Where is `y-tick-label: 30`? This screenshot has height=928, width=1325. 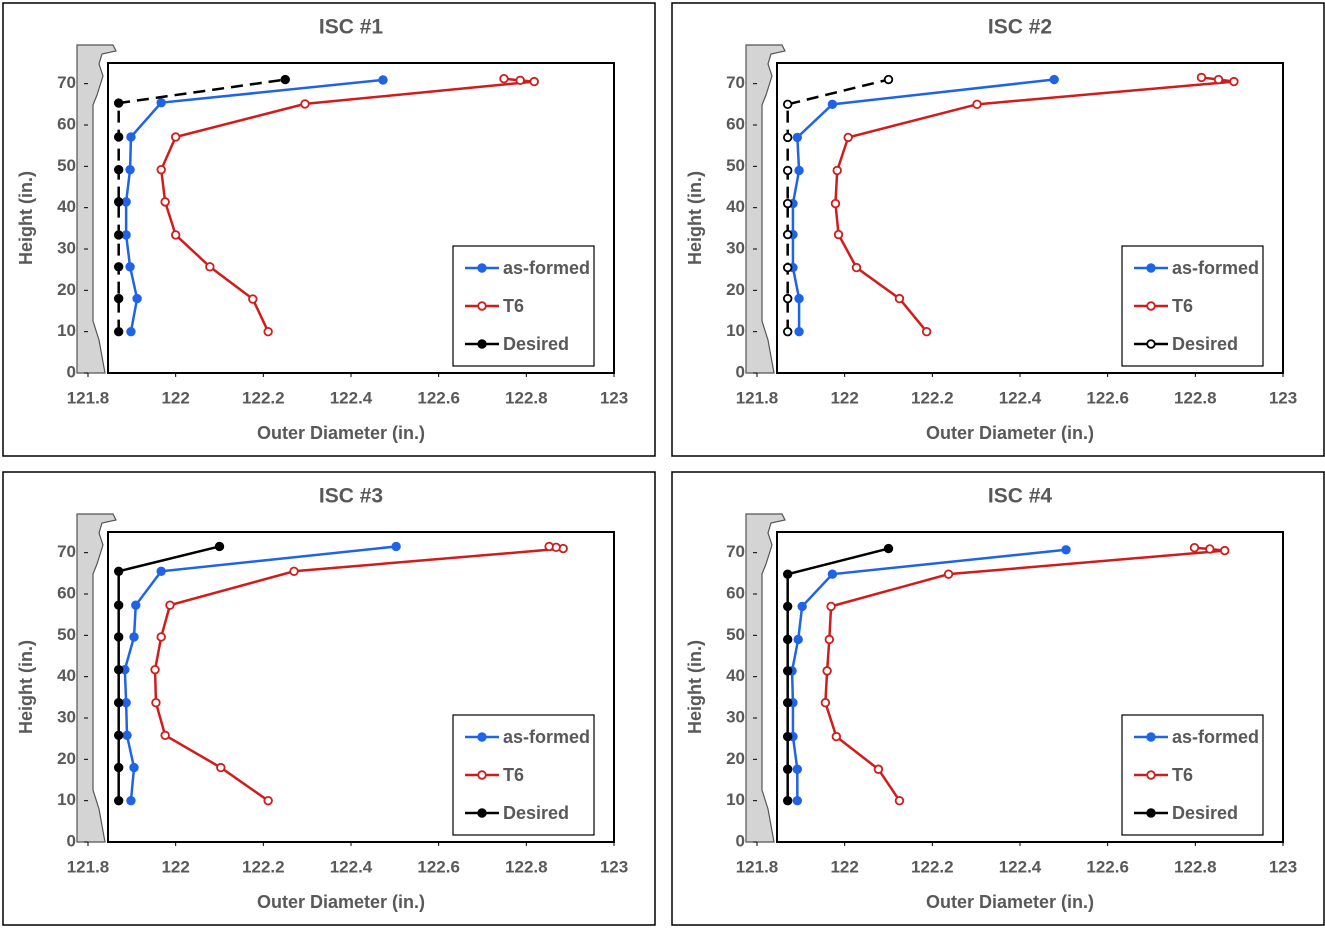 y-tick-label: 30 is located at coordinates (66, 247).